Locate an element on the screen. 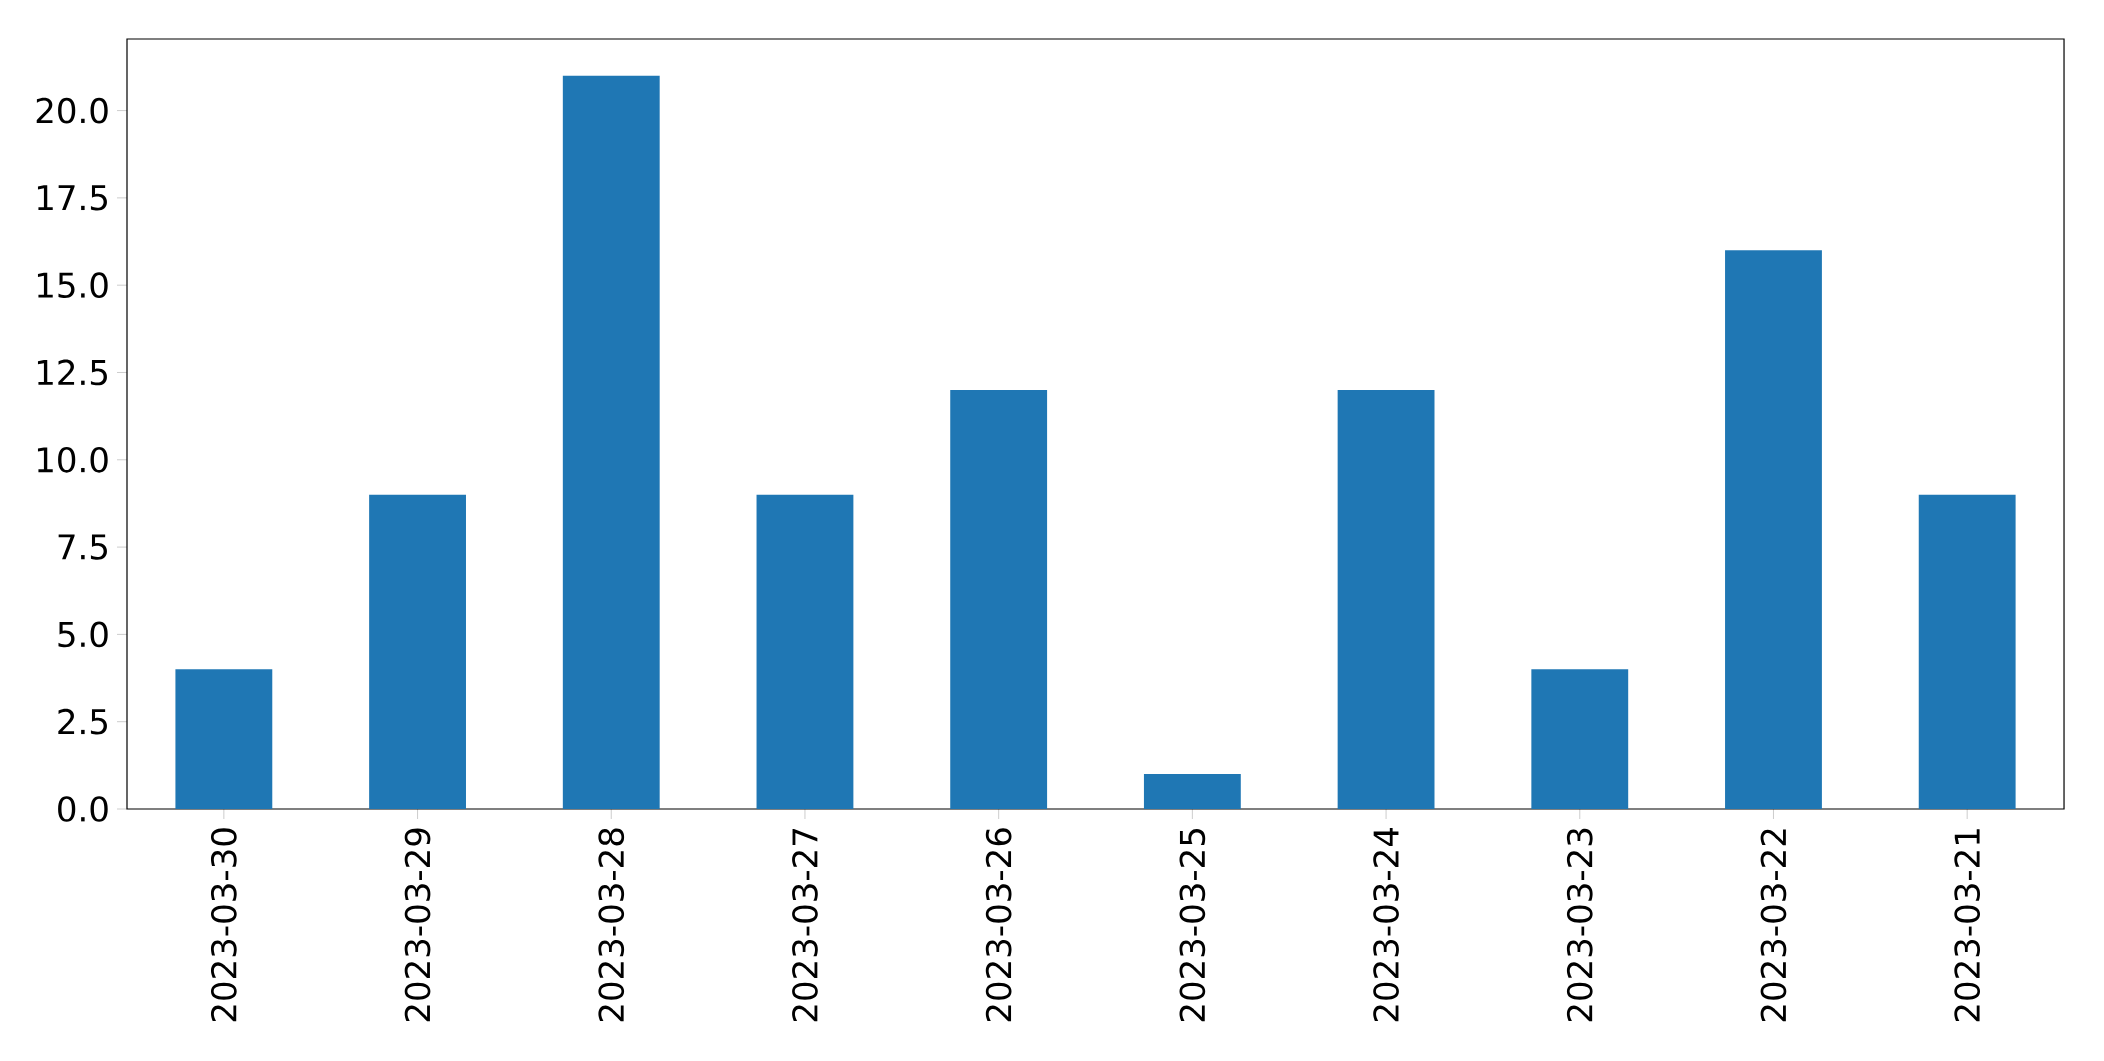 This screenshot has width=2104, height=1061. x-tick-label: 2023-03-21 is located at coordinates (1967, 925).